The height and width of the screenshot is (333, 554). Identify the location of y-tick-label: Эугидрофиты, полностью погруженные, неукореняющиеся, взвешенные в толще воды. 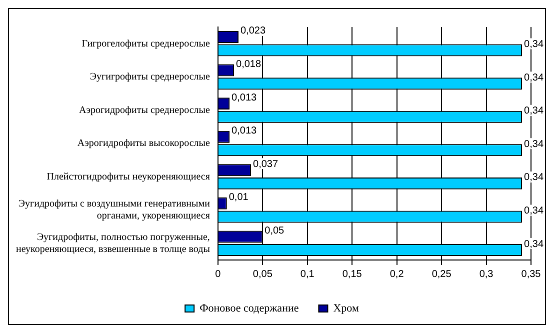
(113, 243).